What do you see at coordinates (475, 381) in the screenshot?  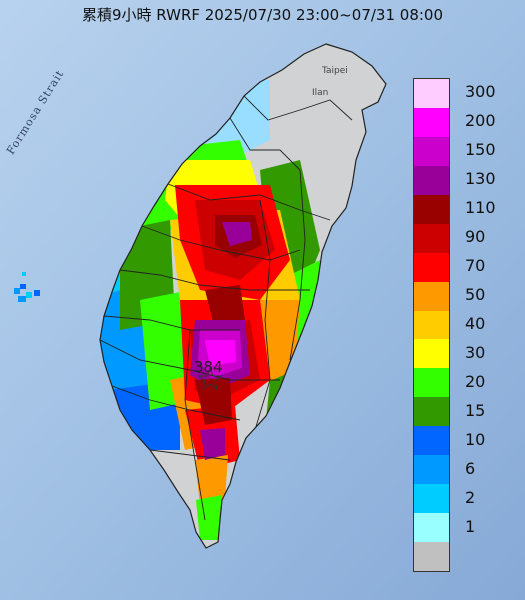 I see `legend-label: 20` at bounding box center [475, 381].